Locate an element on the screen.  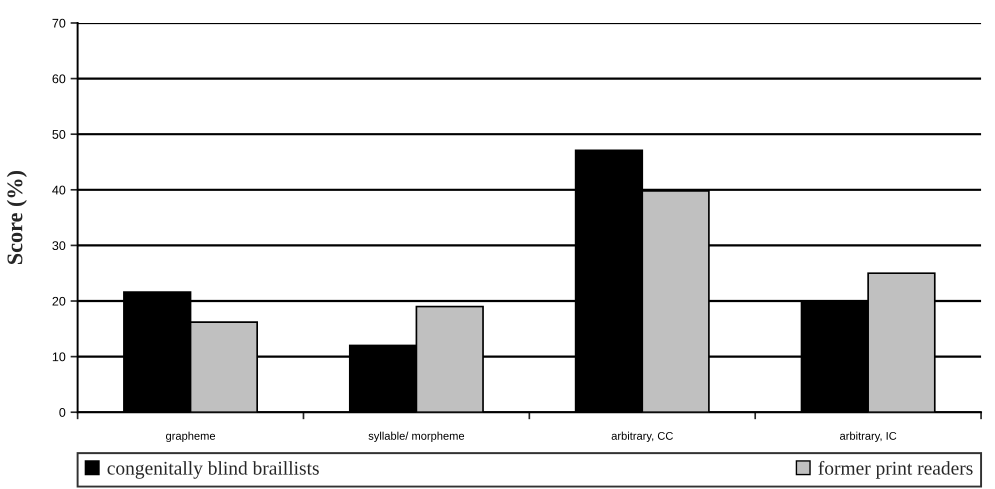
x-tick-label: syllable/ morpheme is located at coordinates (416, 437).